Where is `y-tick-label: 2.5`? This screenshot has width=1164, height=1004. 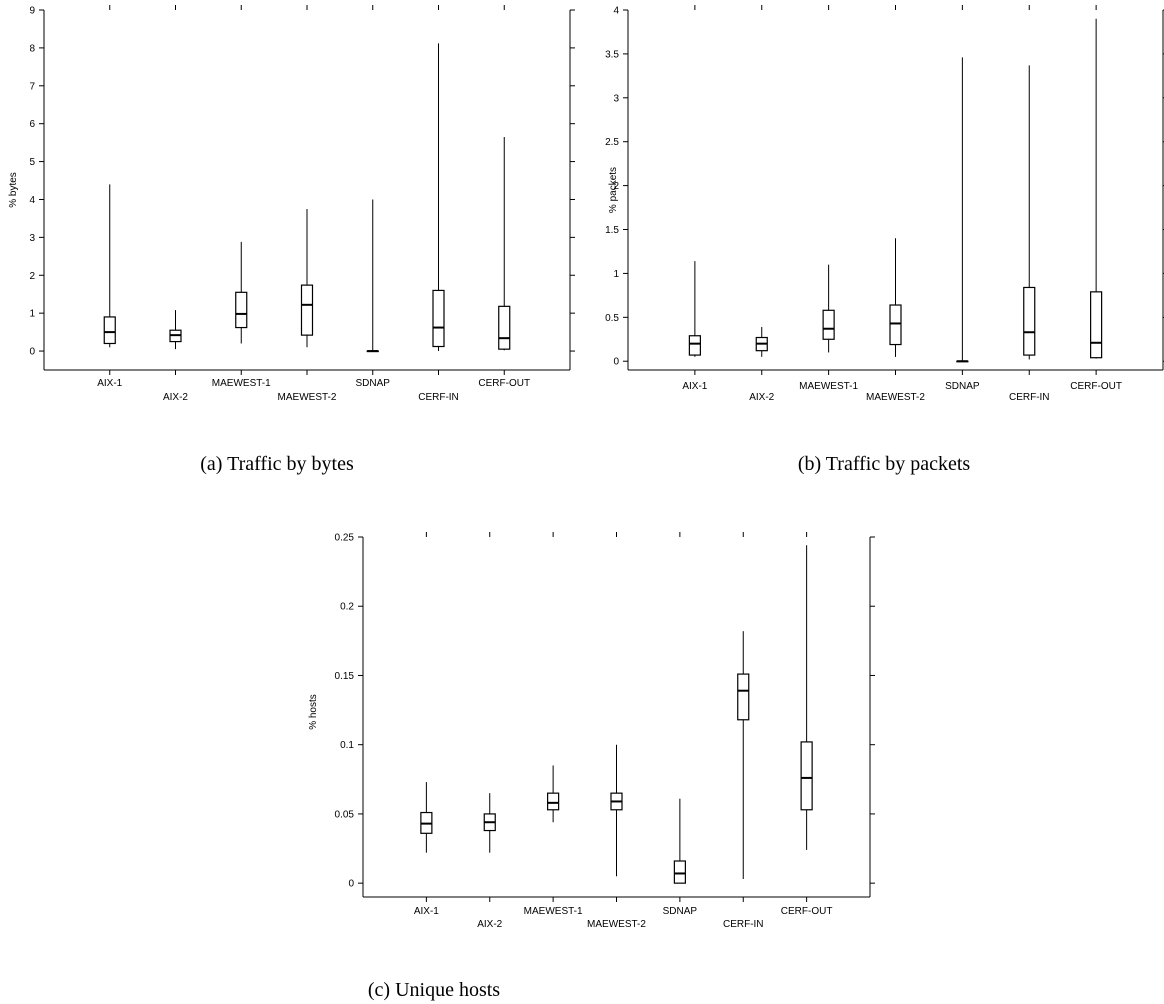 y-tick-label: 2.5 is located at coordinates (612, 142).